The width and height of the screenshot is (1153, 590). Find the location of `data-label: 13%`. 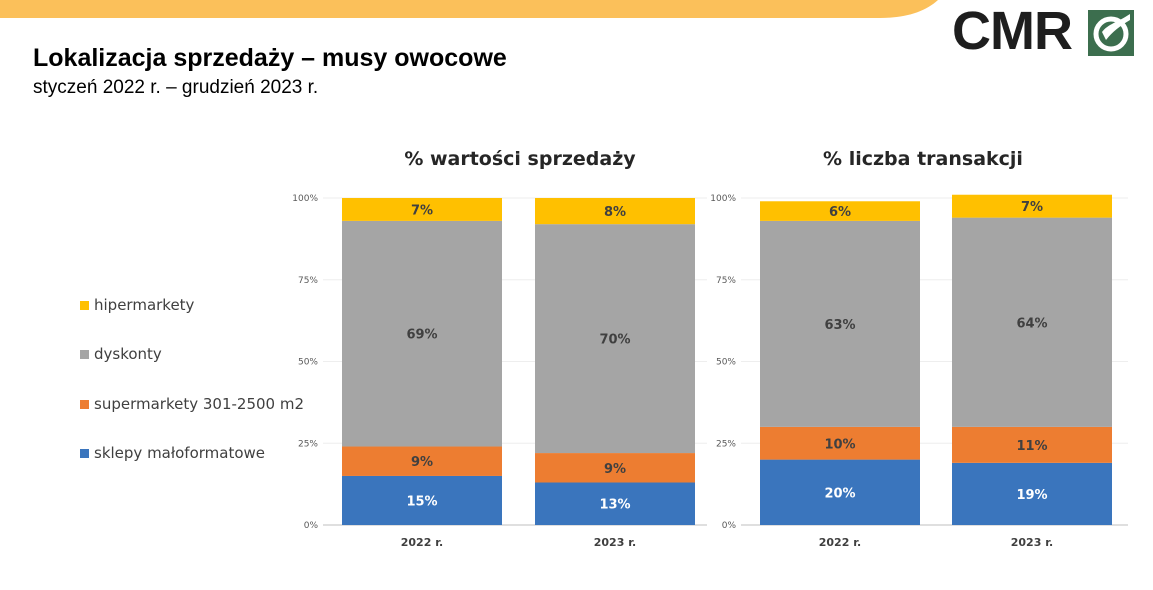

data-label: 13% is located at coordinates (614, 505).